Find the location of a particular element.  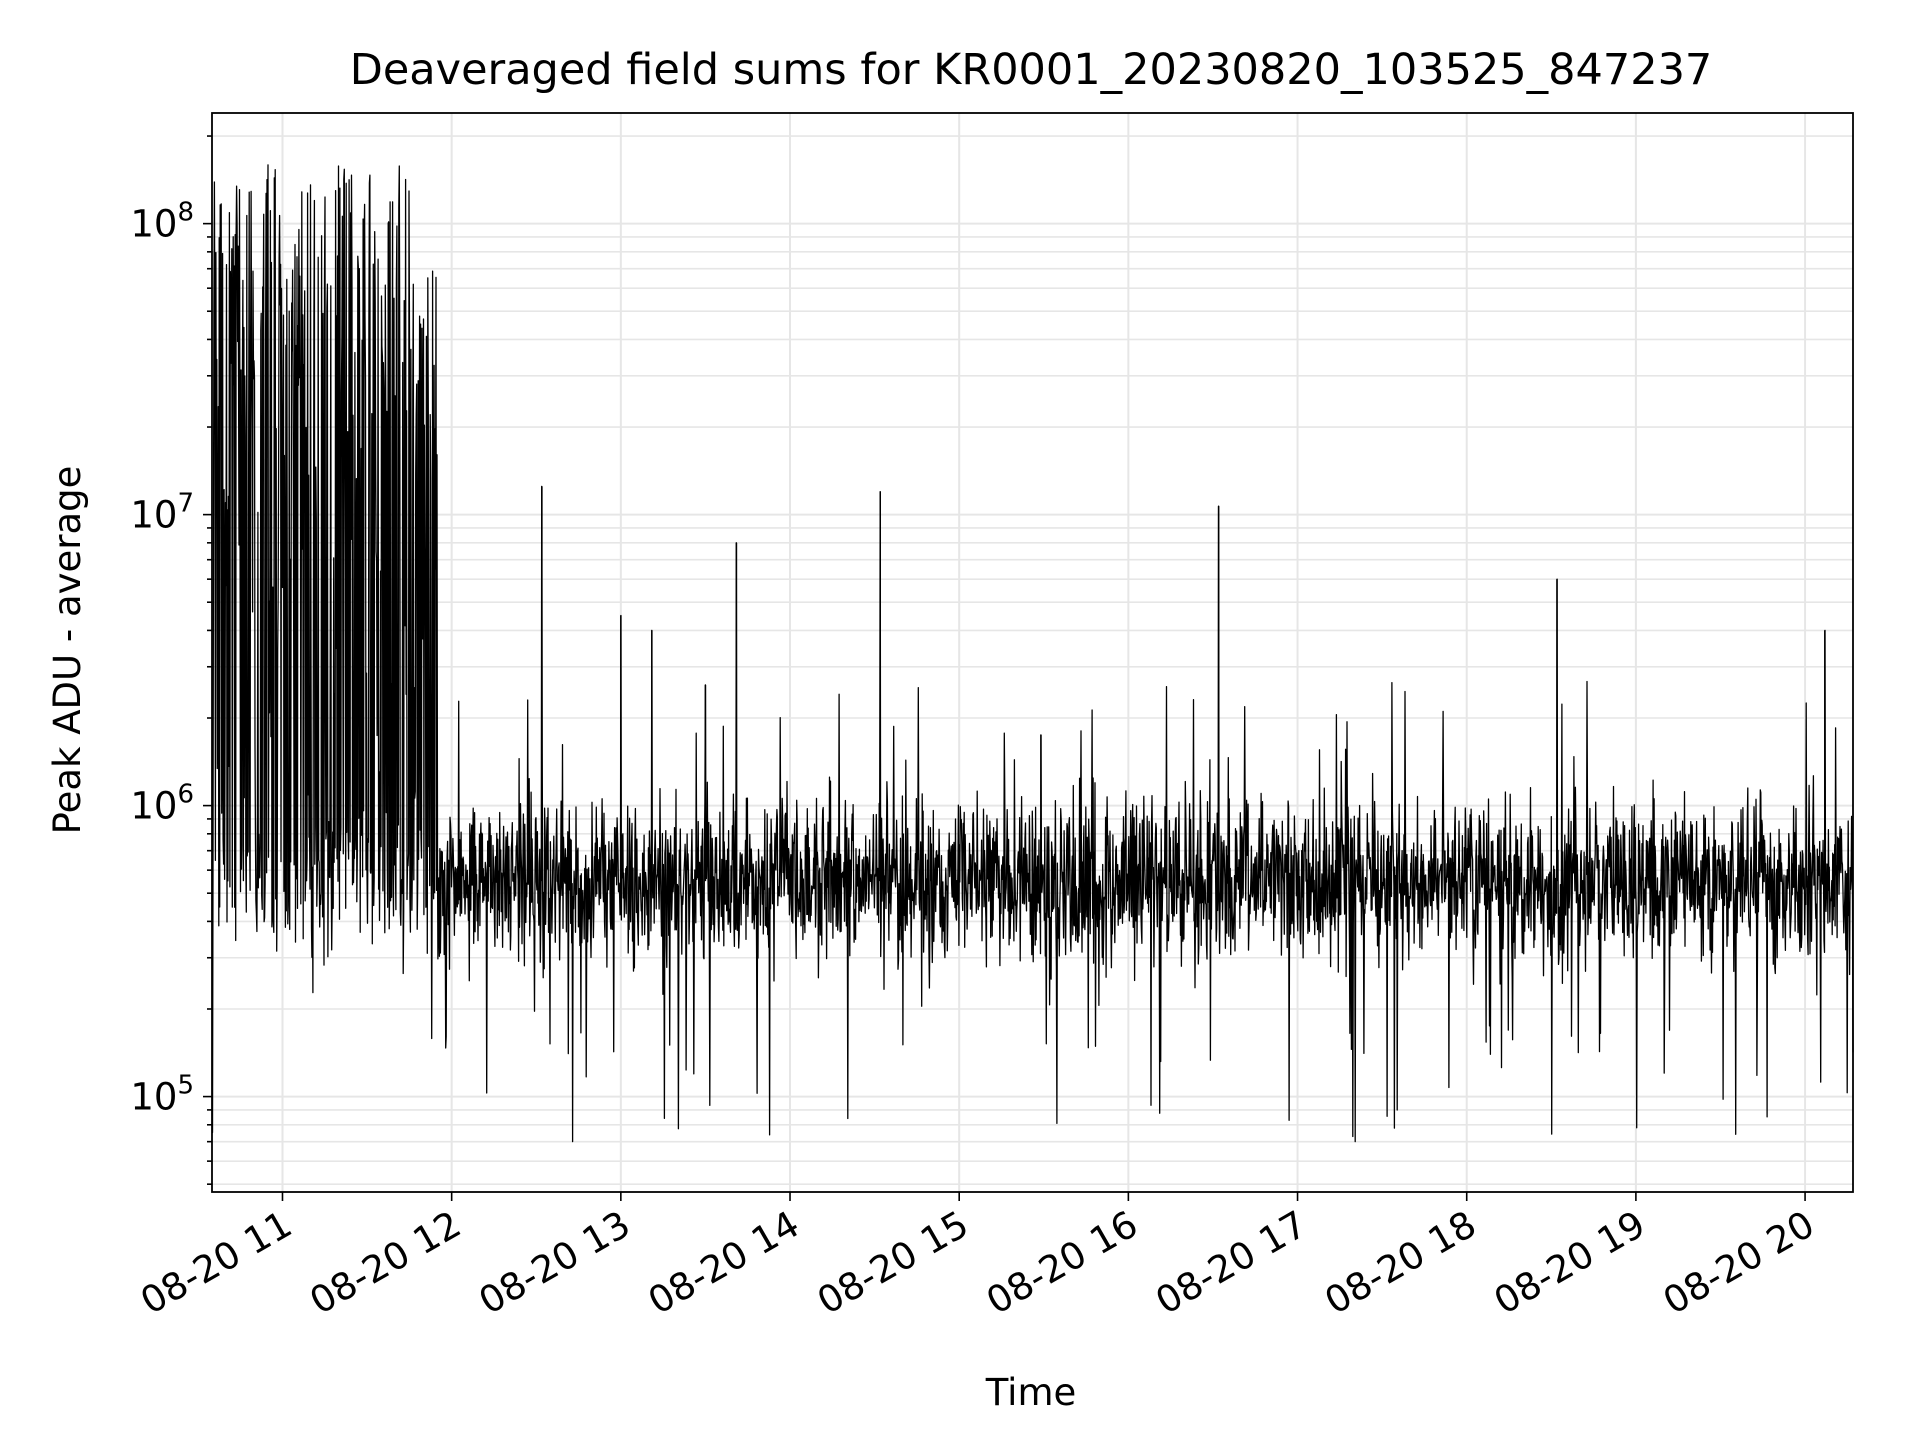

y-tick-label: 10⁸ is located at coordinates (162, 222).